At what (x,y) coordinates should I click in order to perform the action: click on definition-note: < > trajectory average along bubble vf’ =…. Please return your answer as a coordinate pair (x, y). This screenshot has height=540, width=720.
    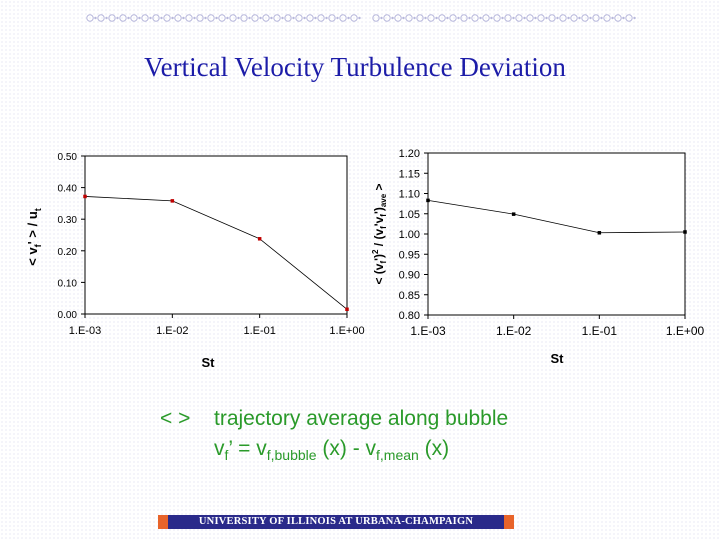
    Looking at the image, I should click on (334, 437).